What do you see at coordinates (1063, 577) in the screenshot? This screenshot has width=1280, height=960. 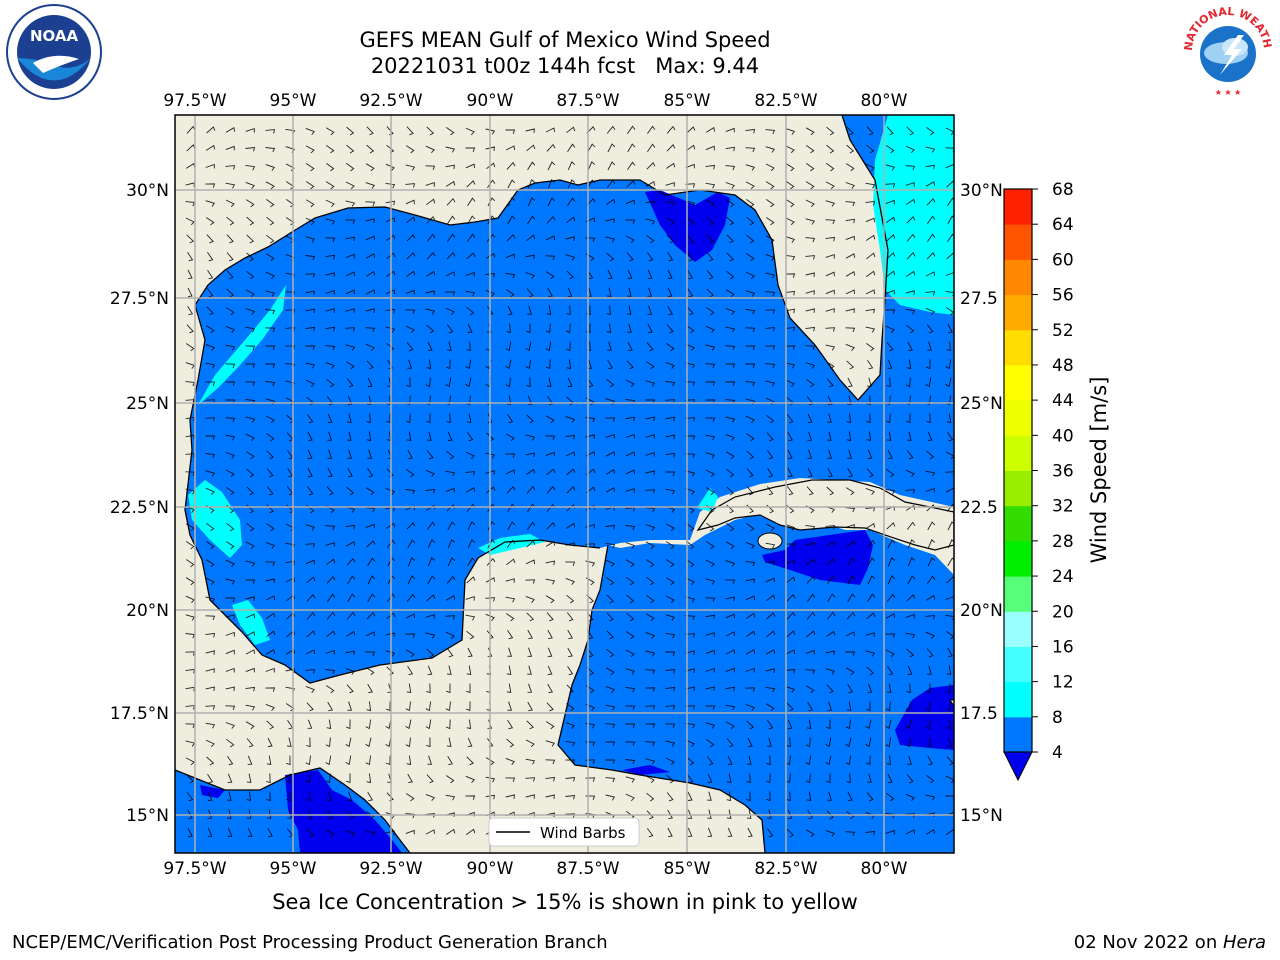 I see `colorbar-tick-label: 24` at bounding box center [1063, 577].